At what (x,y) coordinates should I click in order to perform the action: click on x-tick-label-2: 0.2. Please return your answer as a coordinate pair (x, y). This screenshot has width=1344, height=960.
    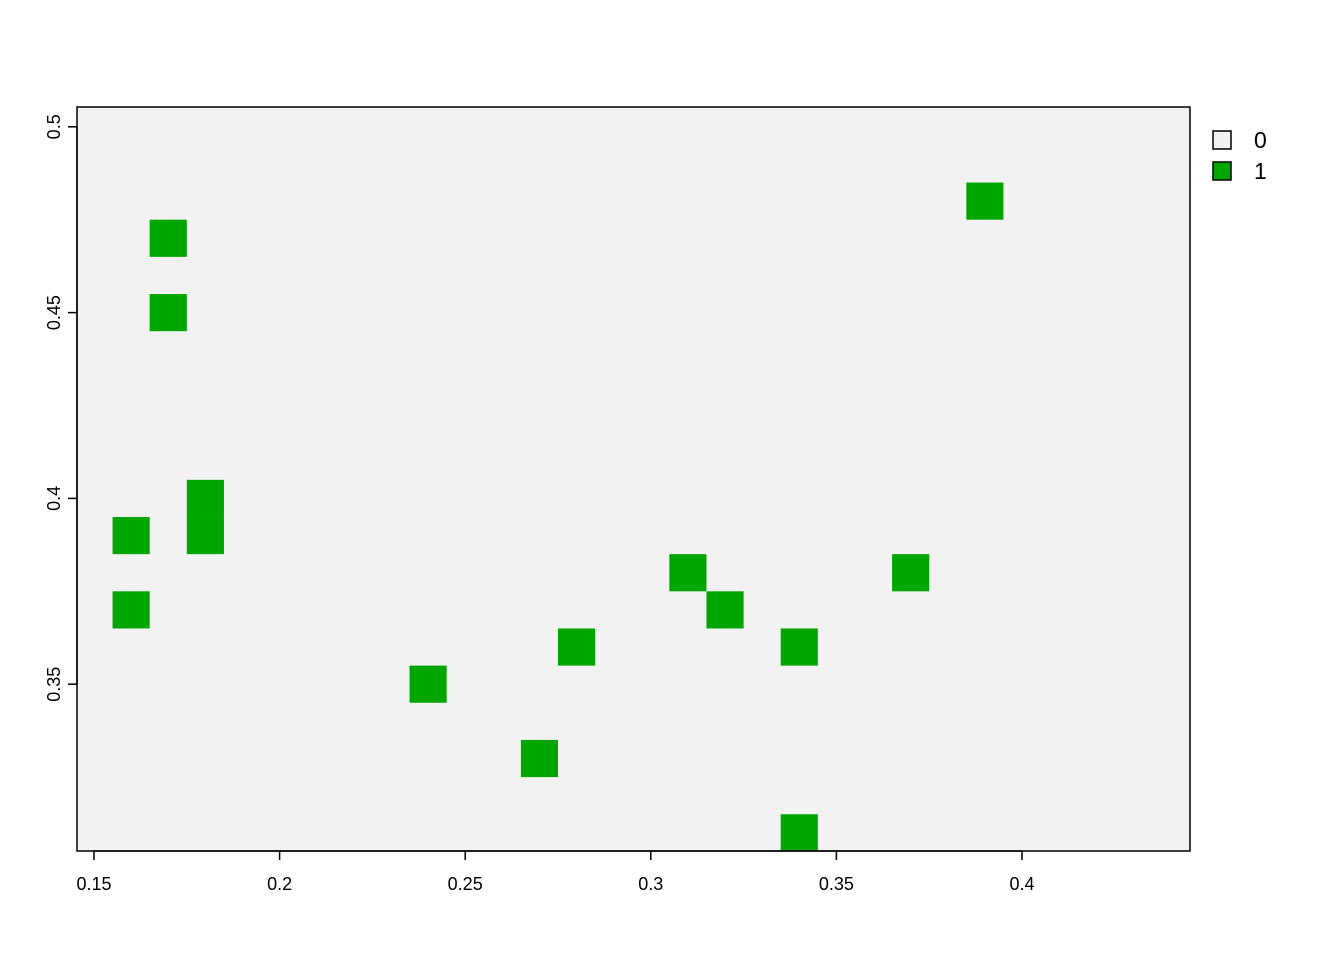
    Looking at the image, I should click on (279, 884).